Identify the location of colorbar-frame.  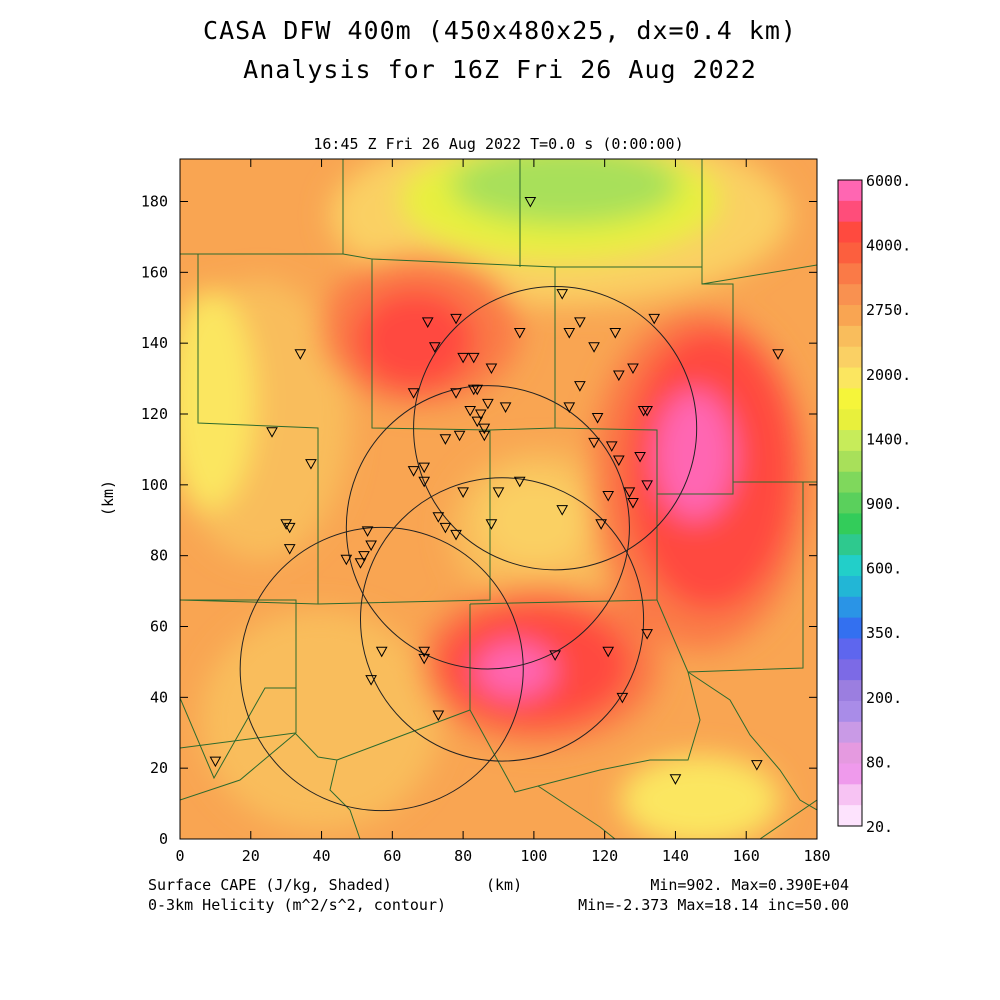
(850, 503).